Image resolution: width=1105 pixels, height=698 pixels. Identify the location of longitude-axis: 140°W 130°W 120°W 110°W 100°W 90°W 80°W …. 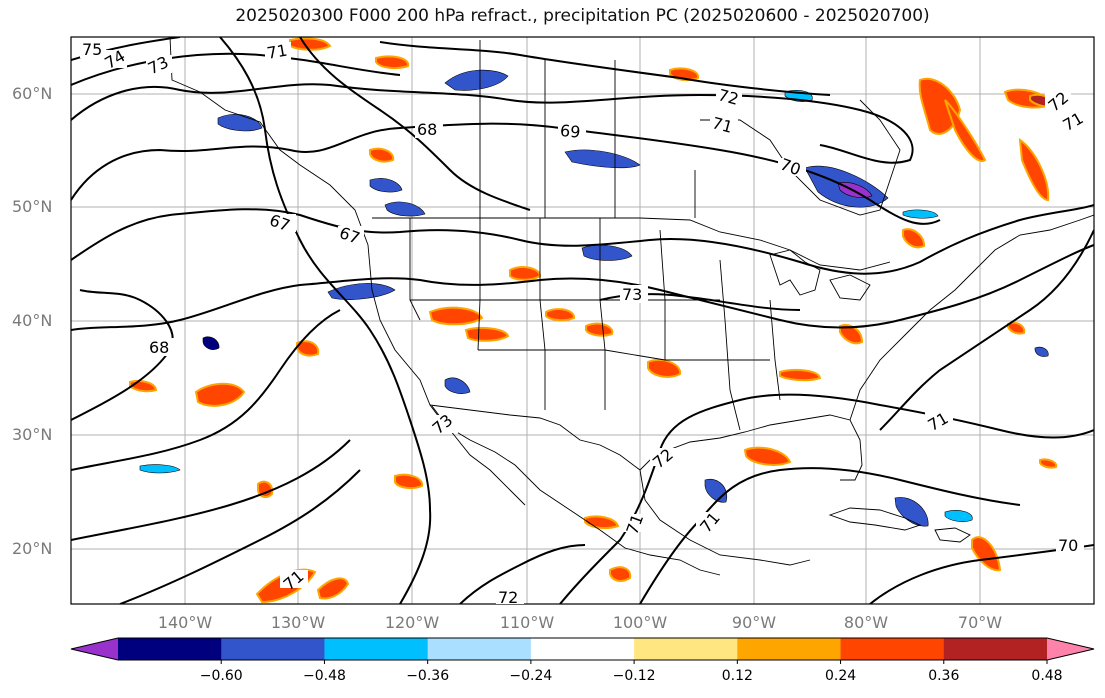
(580, 622).